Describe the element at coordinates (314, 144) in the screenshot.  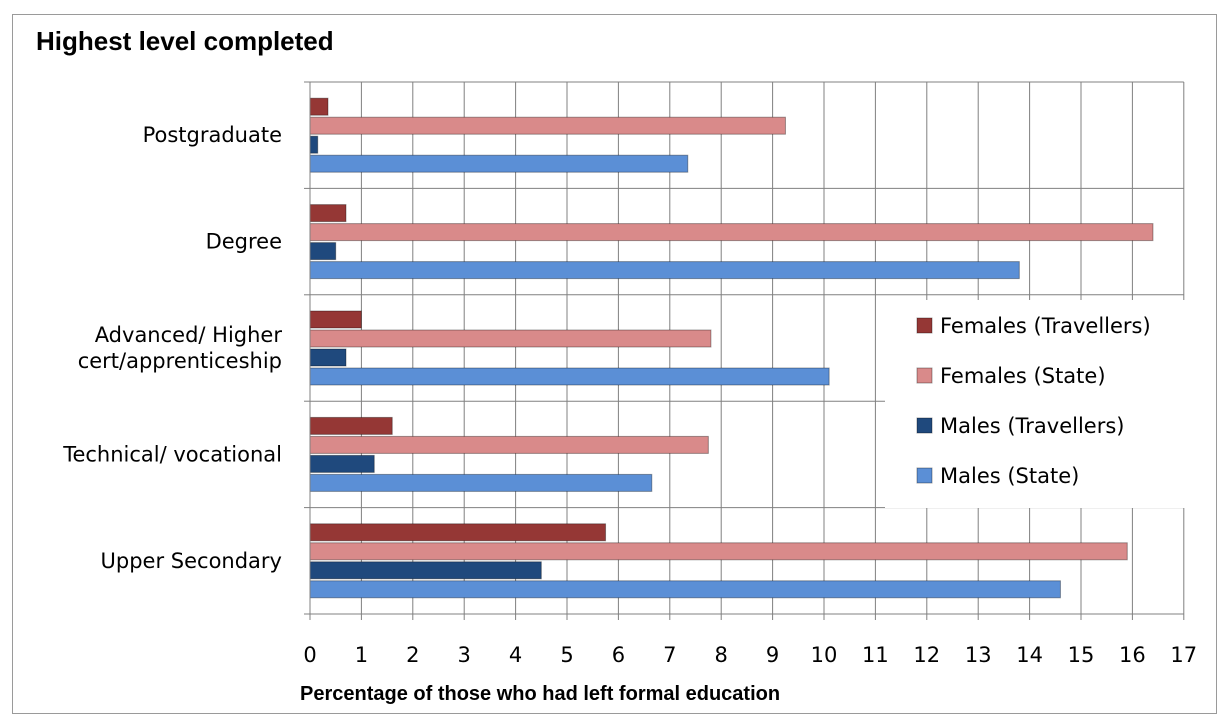
I see `bar-males-travellers--0` at that location.